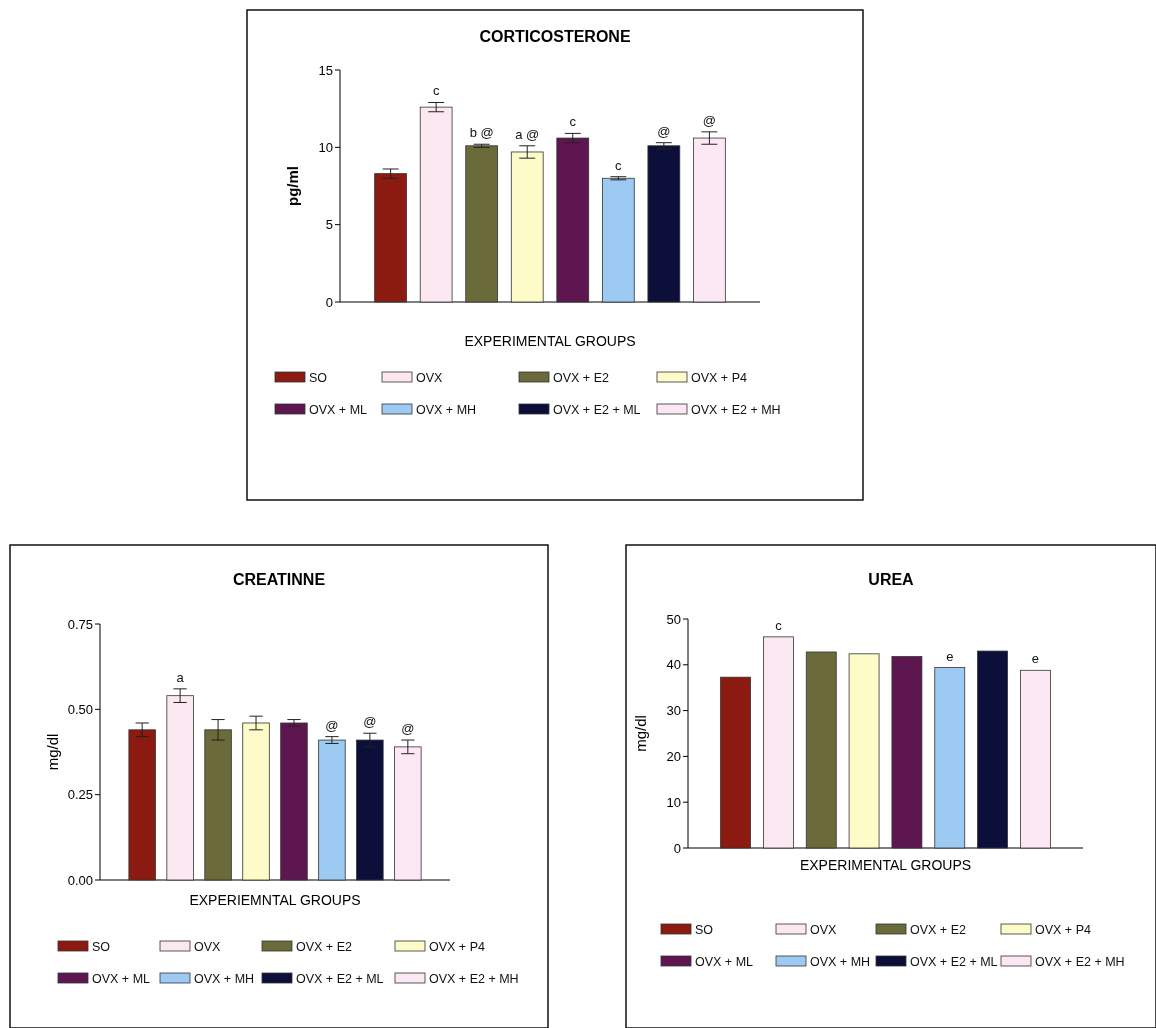 This screenshot has height=1028, width=1156. What do you see at coordinates (527, 134) in the screenshot?
I see `data-label: a @` at bounding box center [527, 134].